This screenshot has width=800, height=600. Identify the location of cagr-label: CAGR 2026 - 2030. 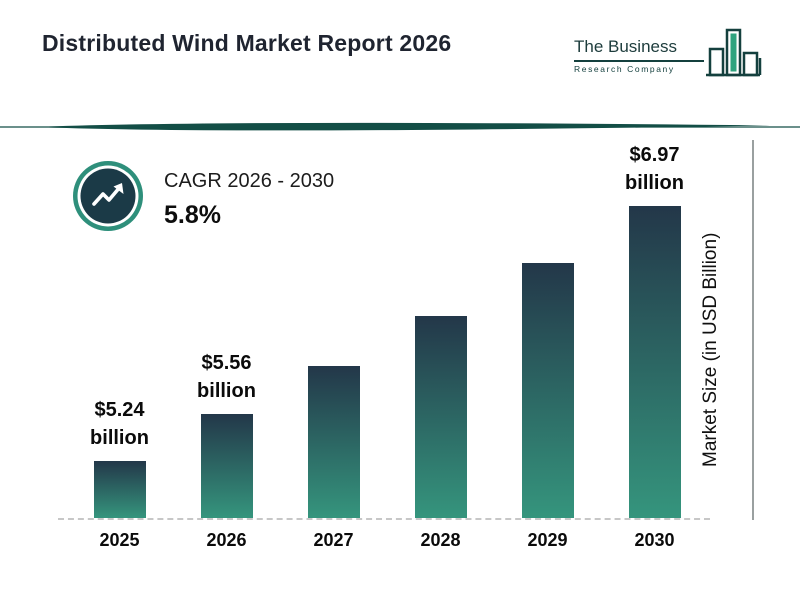
(249, 181).